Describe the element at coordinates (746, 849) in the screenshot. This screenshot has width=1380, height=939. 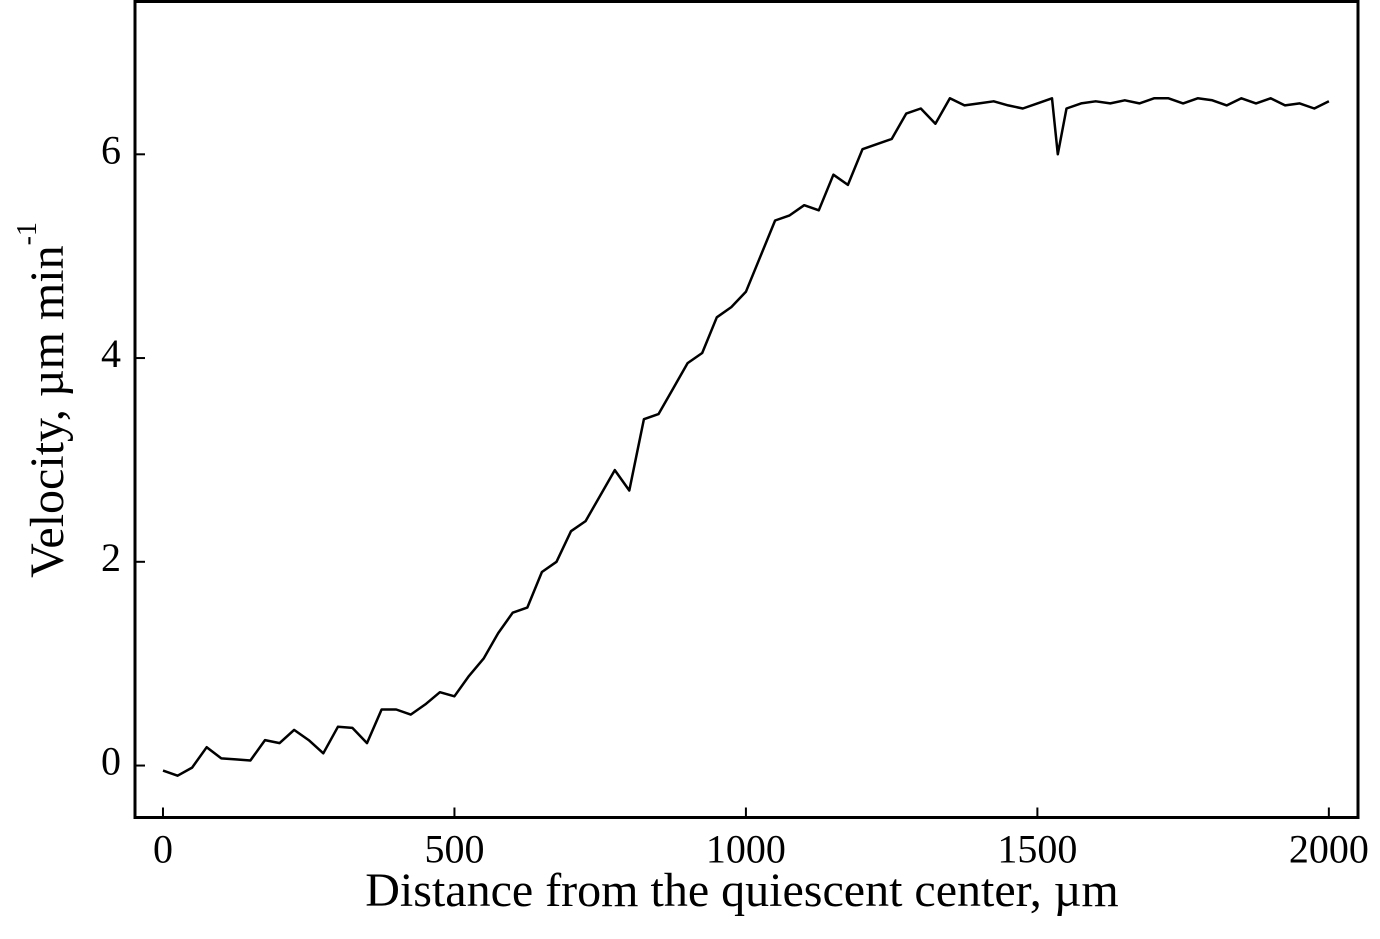
I see `x-tick-label: 1000` at that location.